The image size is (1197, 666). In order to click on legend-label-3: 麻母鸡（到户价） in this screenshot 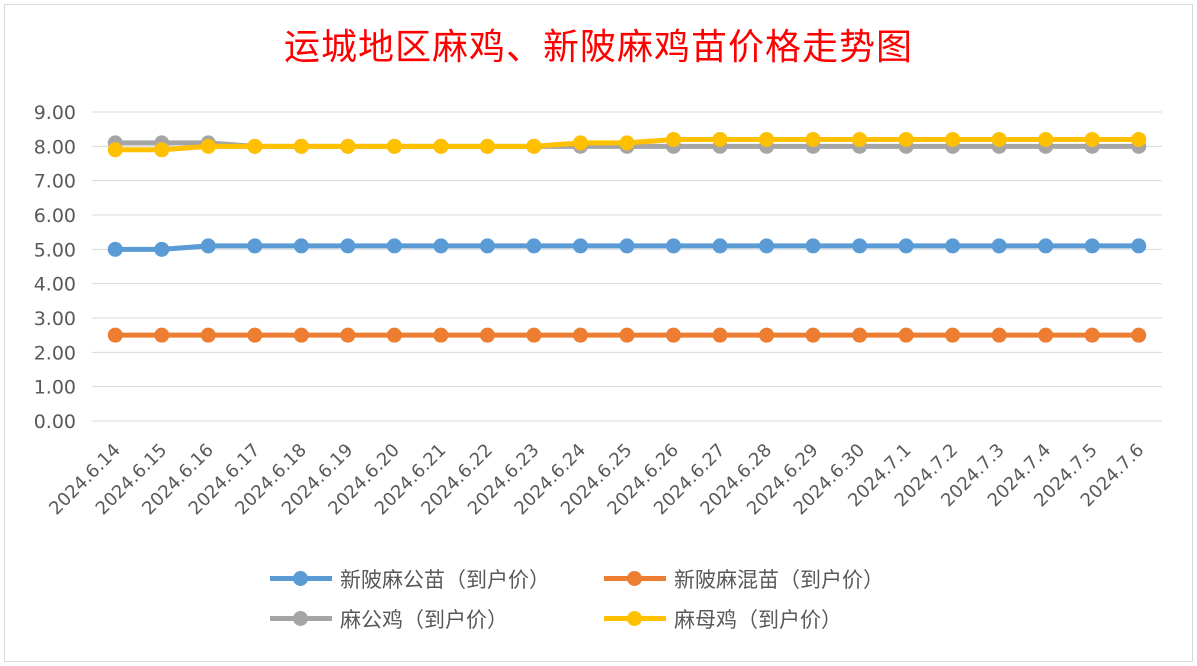, I will do `click(758, 620)`.